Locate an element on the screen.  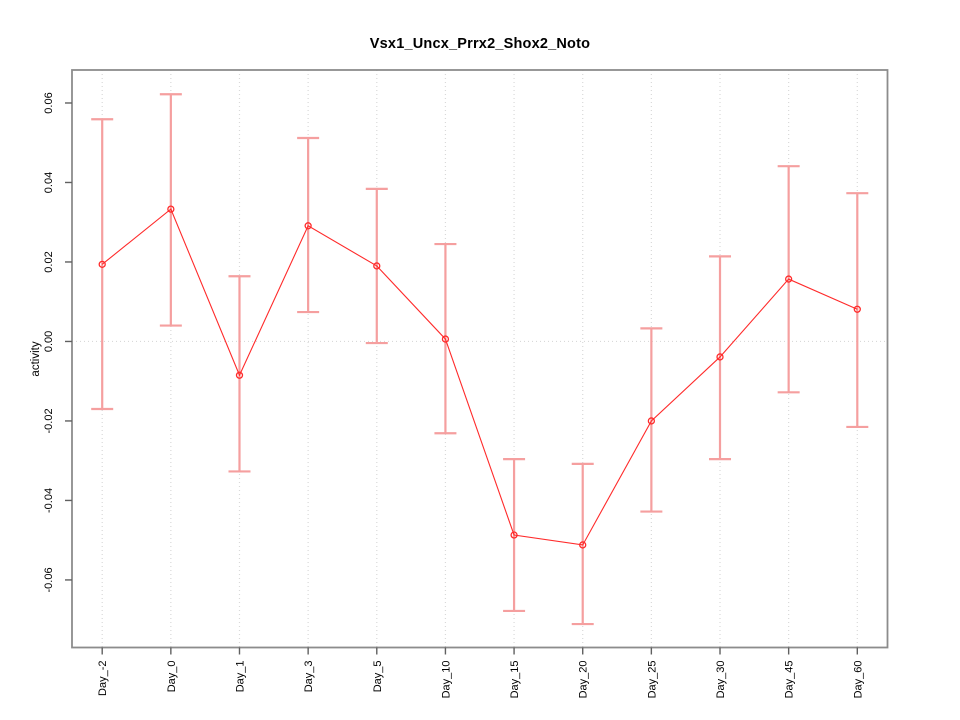
y-tick-label: 0.00 is located at coordinates (49, 341).